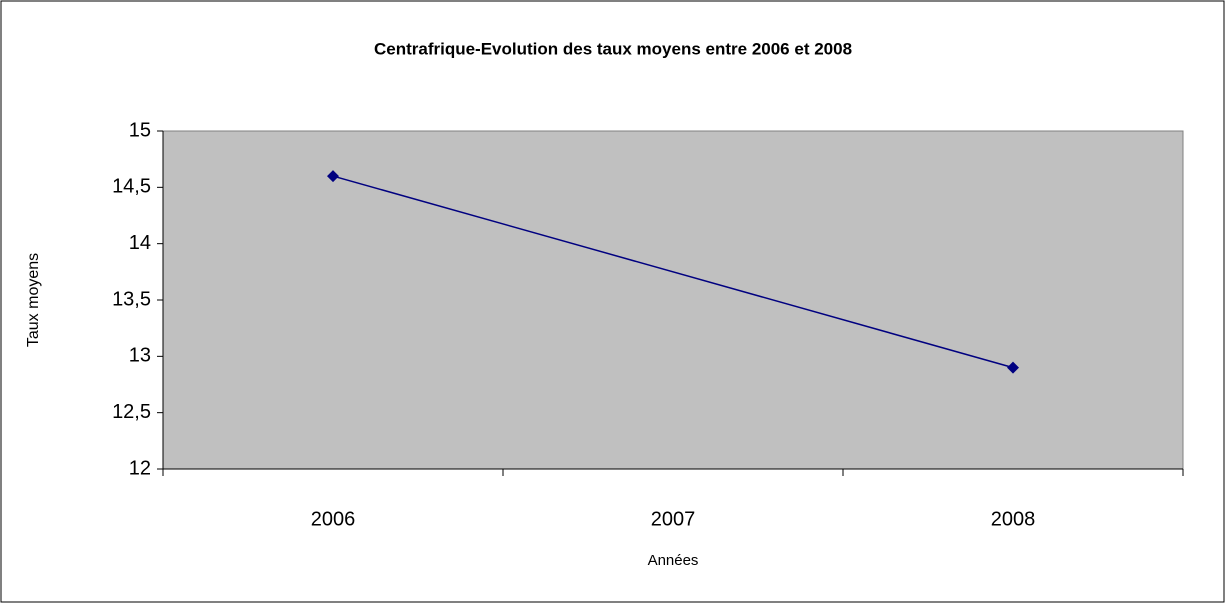  What do you see at coordinates (140, 468) in the screenshot?
I see `y-tick-label: 12` at bounding box center [140, 468].